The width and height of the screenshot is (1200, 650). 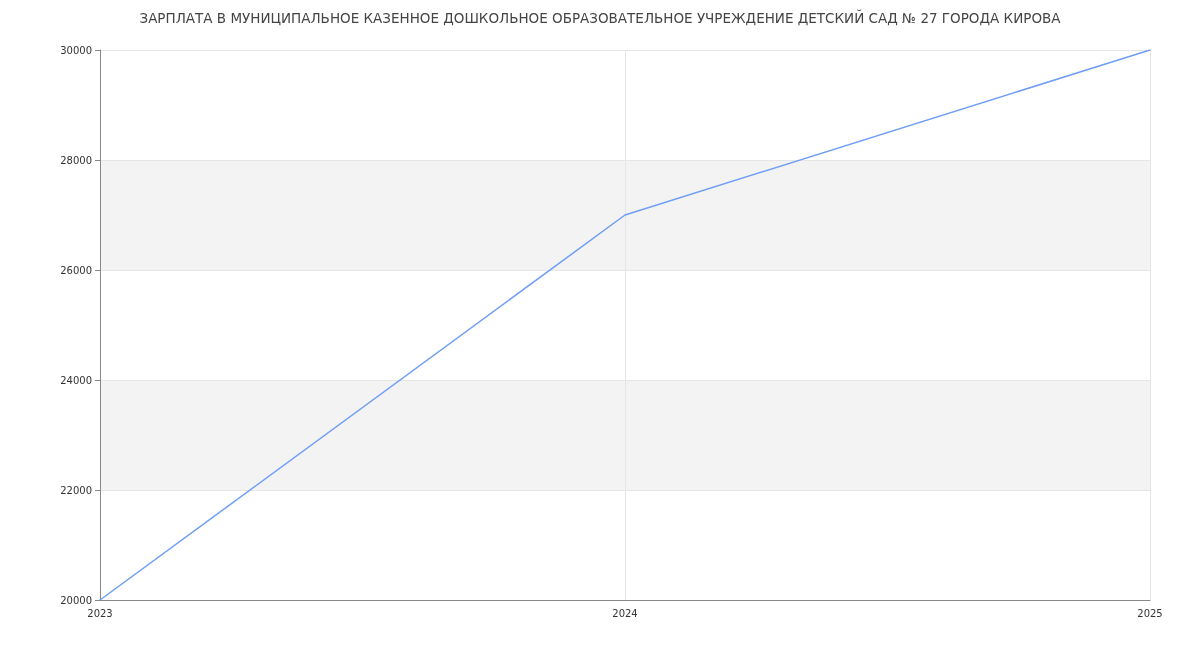 What do you see at coordinates (76, 160) in the screenshot?
I see `y-tick-label: 28000` at bounding box center [76, 160].